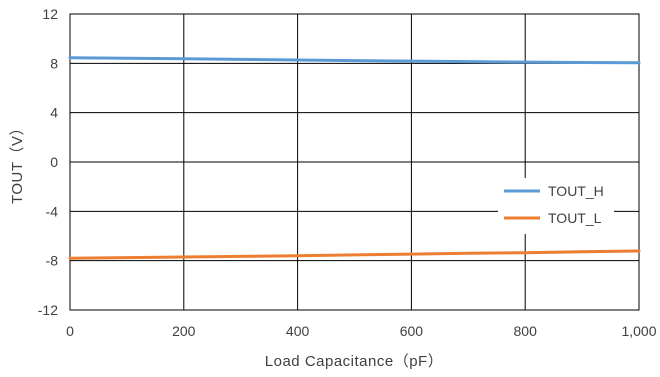  I want to click on x-tick-label: 0, so click(70, 331).